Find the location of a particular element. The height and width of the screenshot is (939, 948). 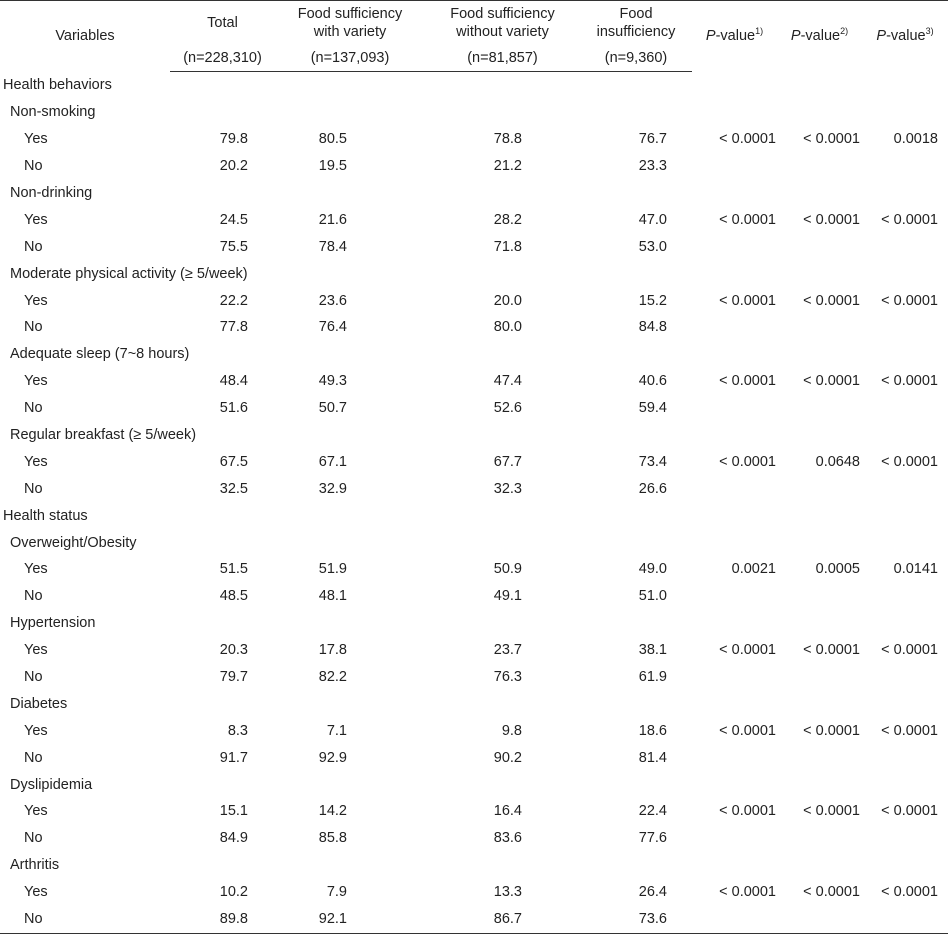

cell-fi: 49.0 is located at coordinates (652, 569).